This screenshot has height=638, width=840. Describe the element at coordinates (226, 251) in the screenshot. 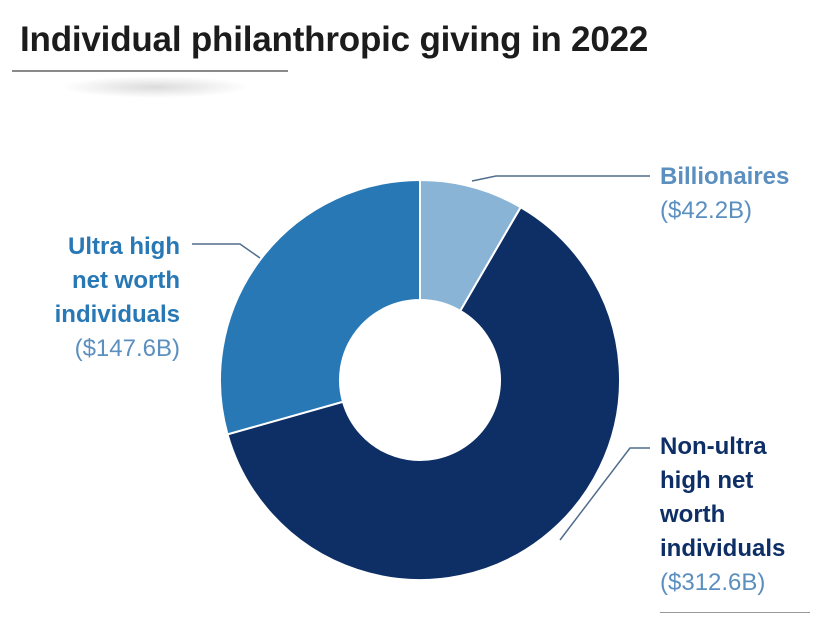

I see `leader-uhnw` at that location.